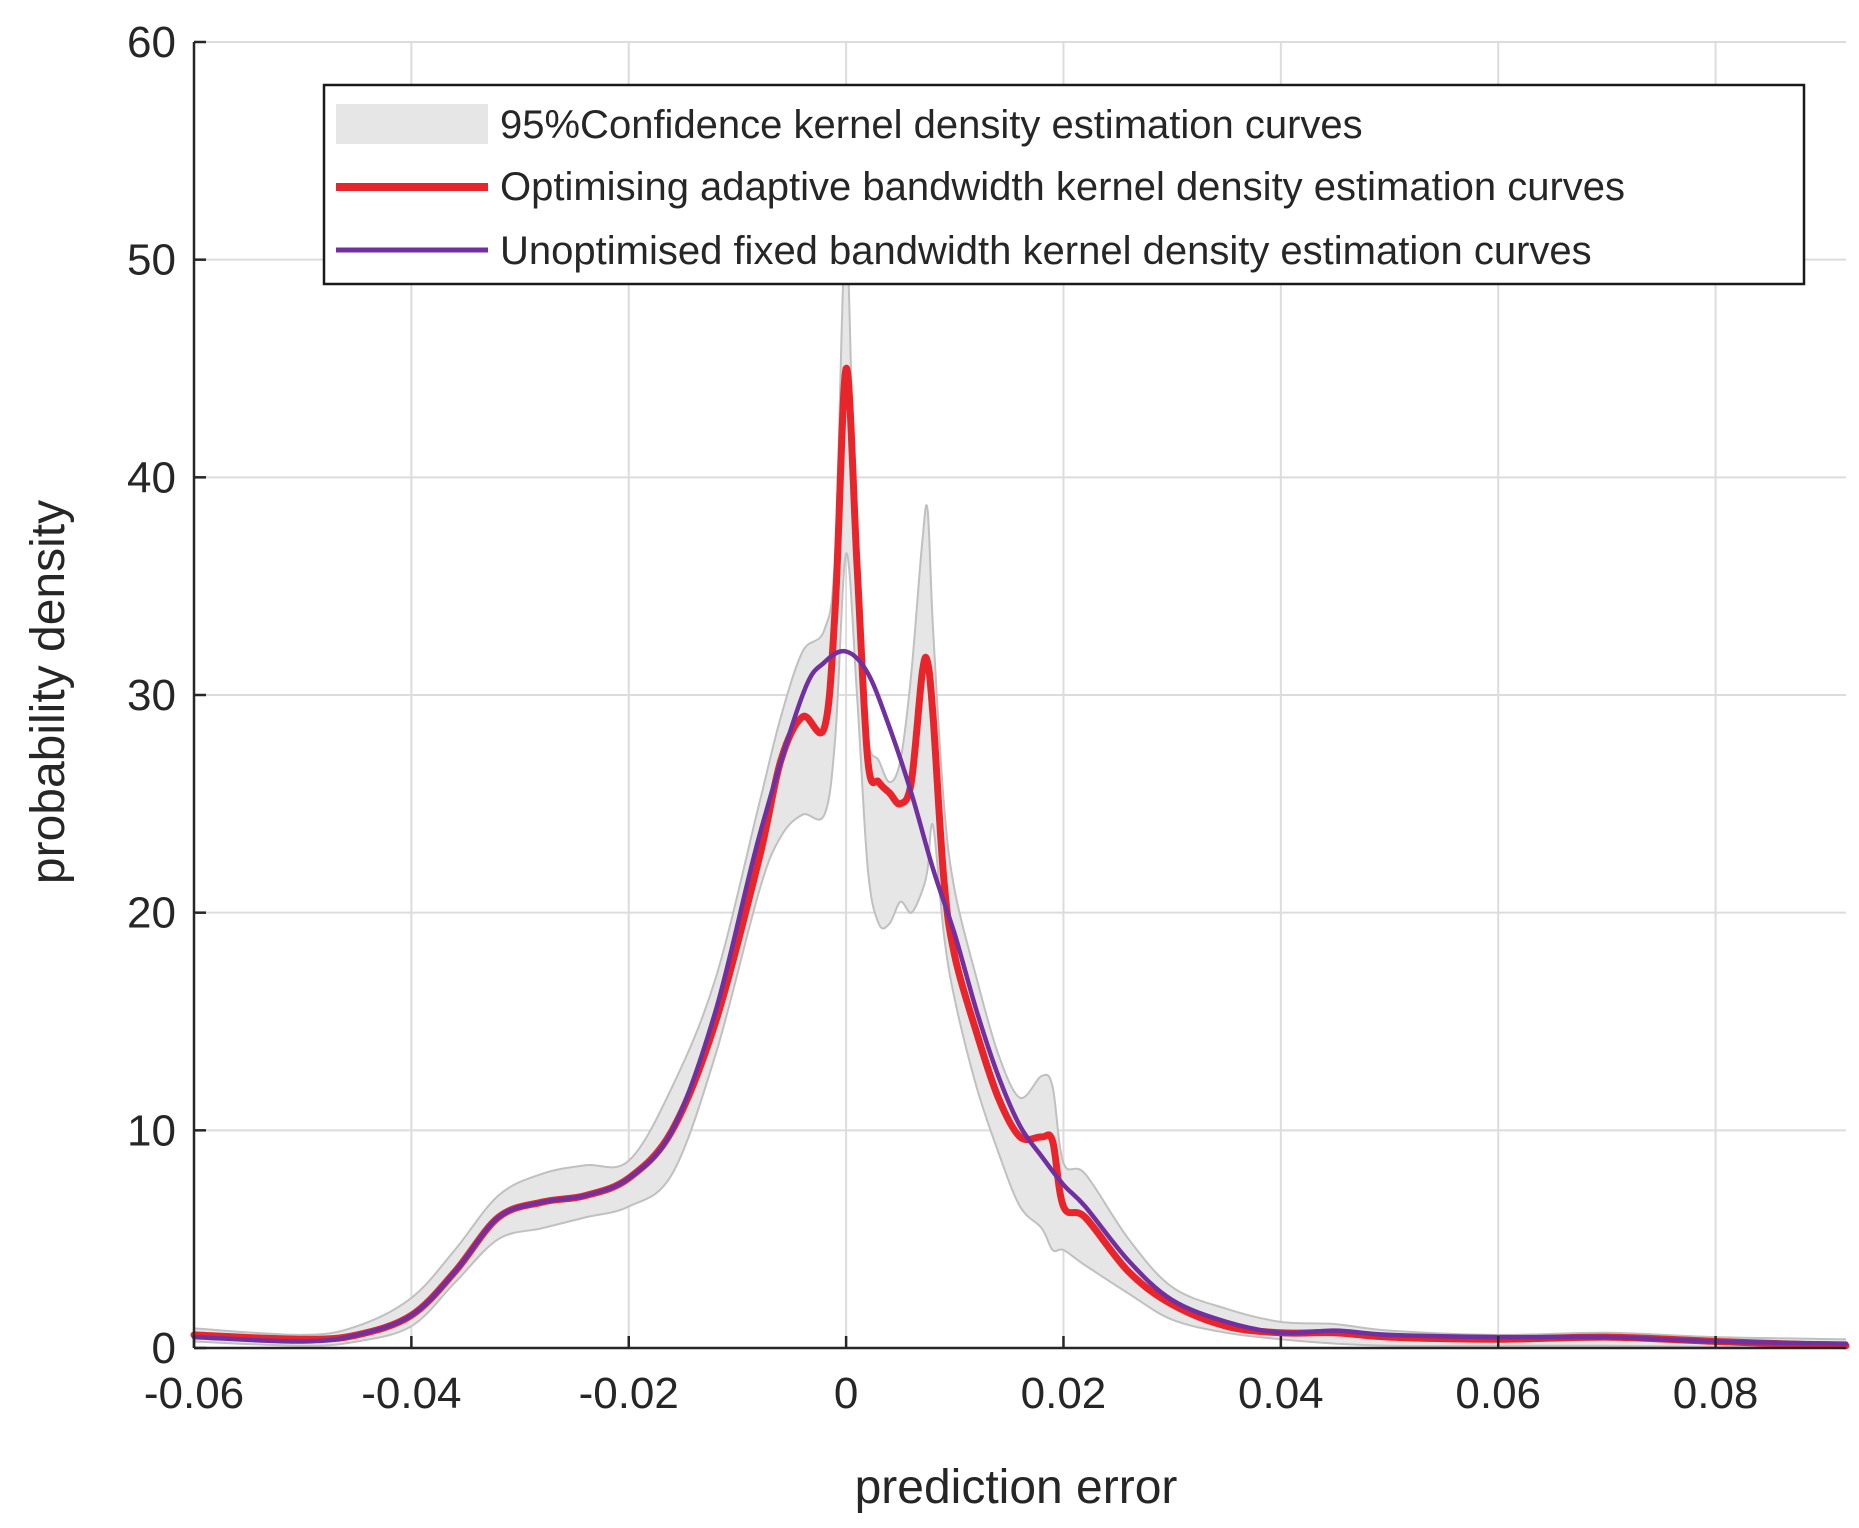 This screenshot has height=1528, width=1859. Describe the element at coordinates (151, 913) in the screenshot. I see `y-tick-label-2: 20` at that location.